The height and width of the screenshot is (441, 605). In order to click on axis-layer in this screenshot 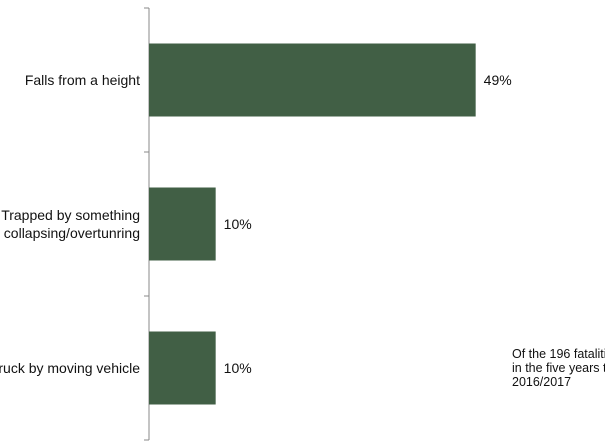, I will do `click(147, 224)`.